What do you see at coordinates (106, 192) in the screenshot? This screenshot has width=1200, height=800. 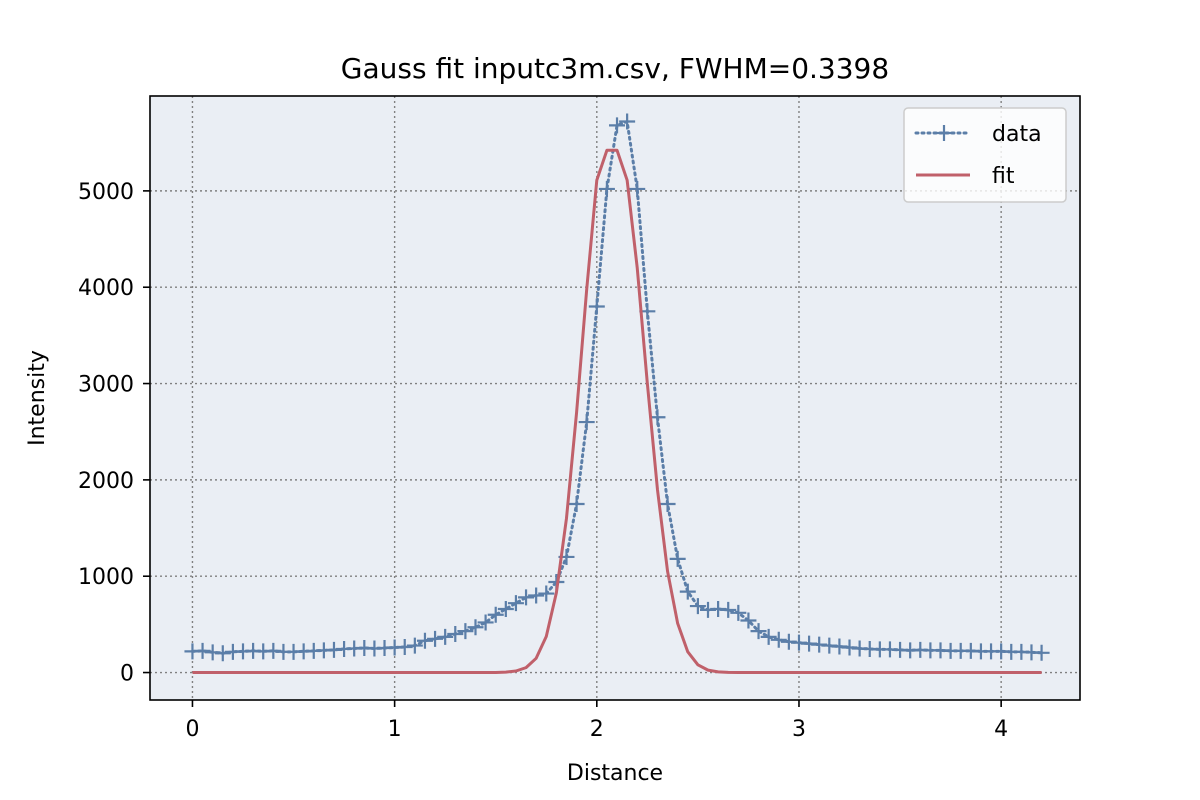 I see `y-tick-label: 5000` at bounding box center [106, 192].